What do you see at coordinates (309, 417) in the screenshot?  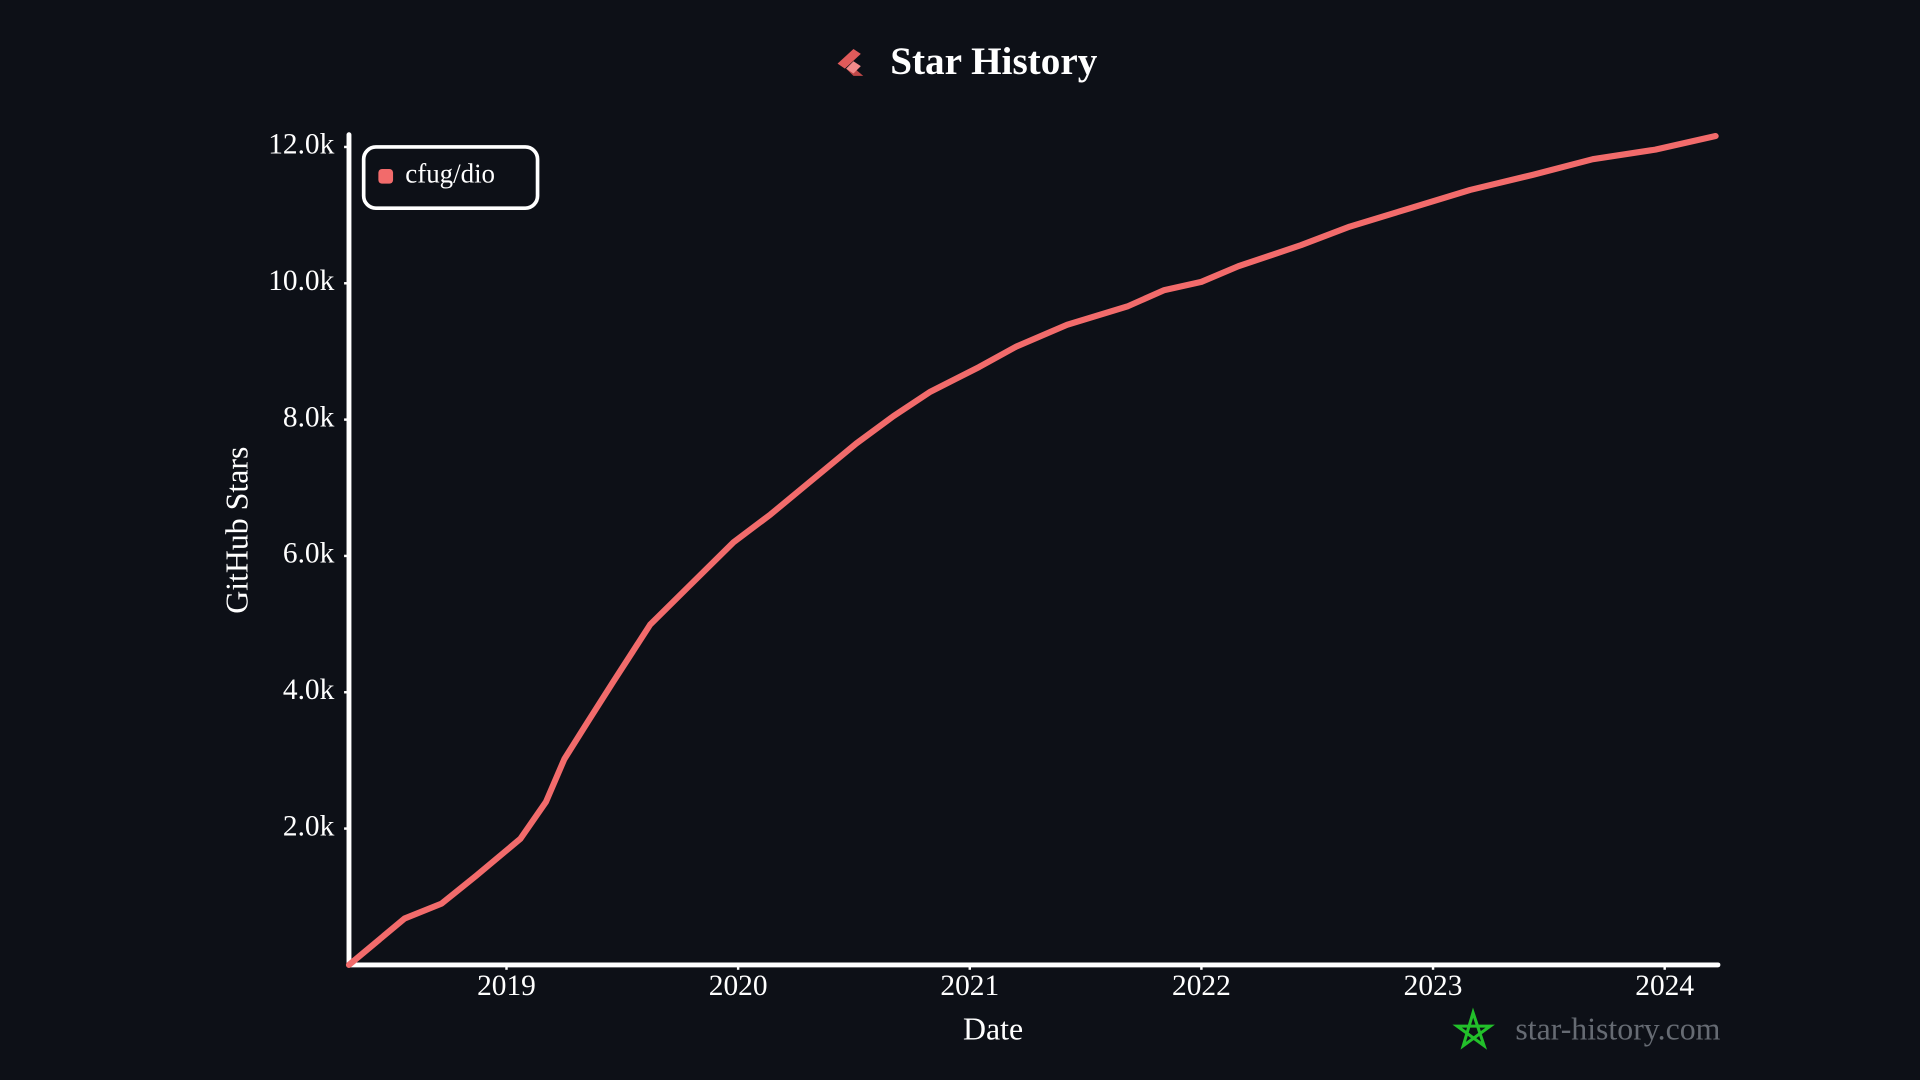 I see `y-tick-label: 8.0k` at bounding box center [309, 417].